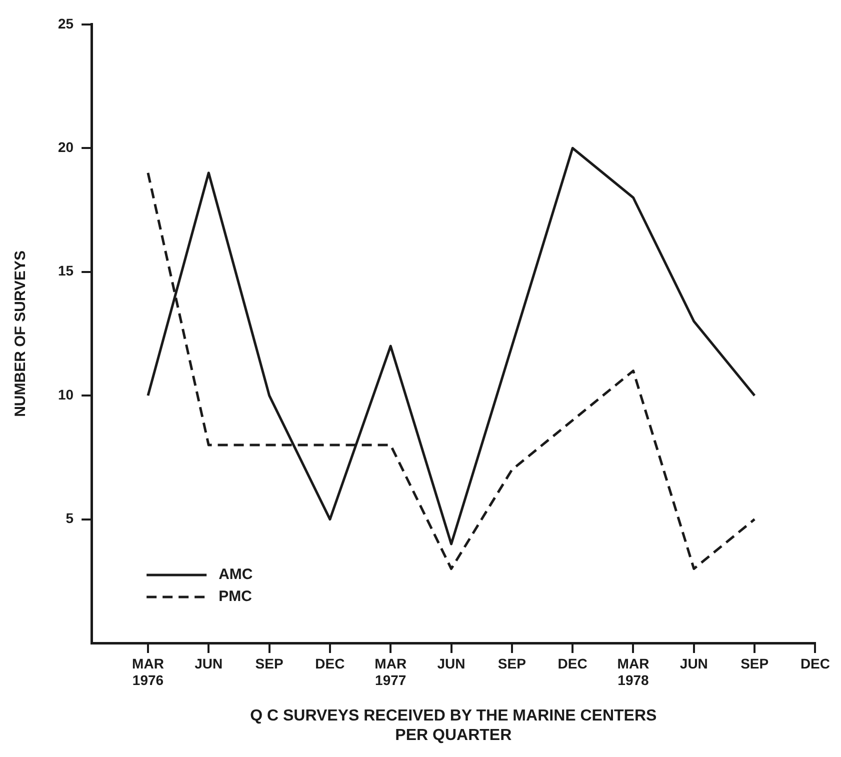 This screenshot has height=757, width=841. I want to click on y-tick-label: 25, so click(66, 23).